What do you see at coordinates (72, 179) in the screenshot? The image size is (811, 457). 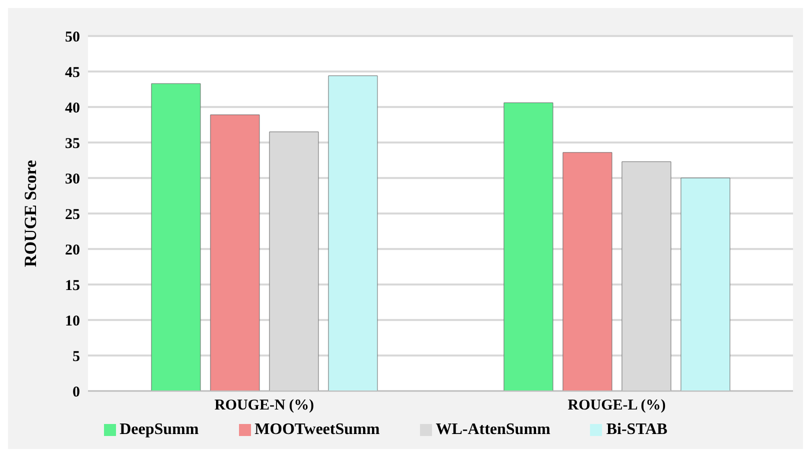 I see `y-tick-label: 30` at bounding box center [72, 179].